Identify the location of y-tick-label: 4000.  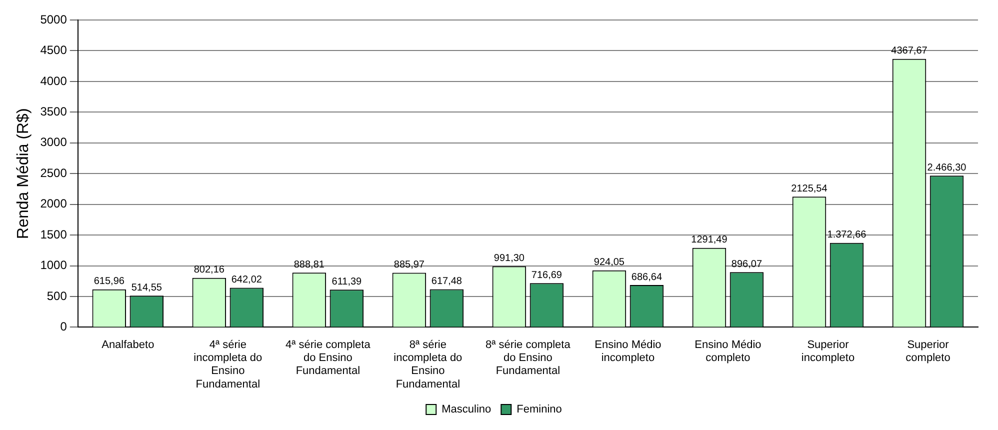
(54, 81).